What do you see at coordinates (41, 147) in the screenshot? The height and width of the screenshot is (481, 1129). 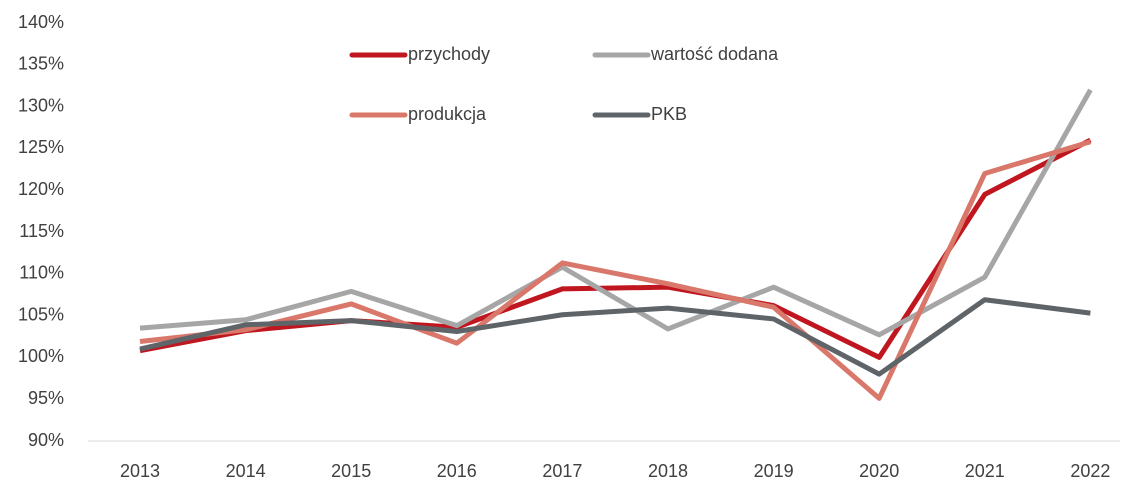 I see `y-tick-label: 125%` at bounding box center [41, 147].